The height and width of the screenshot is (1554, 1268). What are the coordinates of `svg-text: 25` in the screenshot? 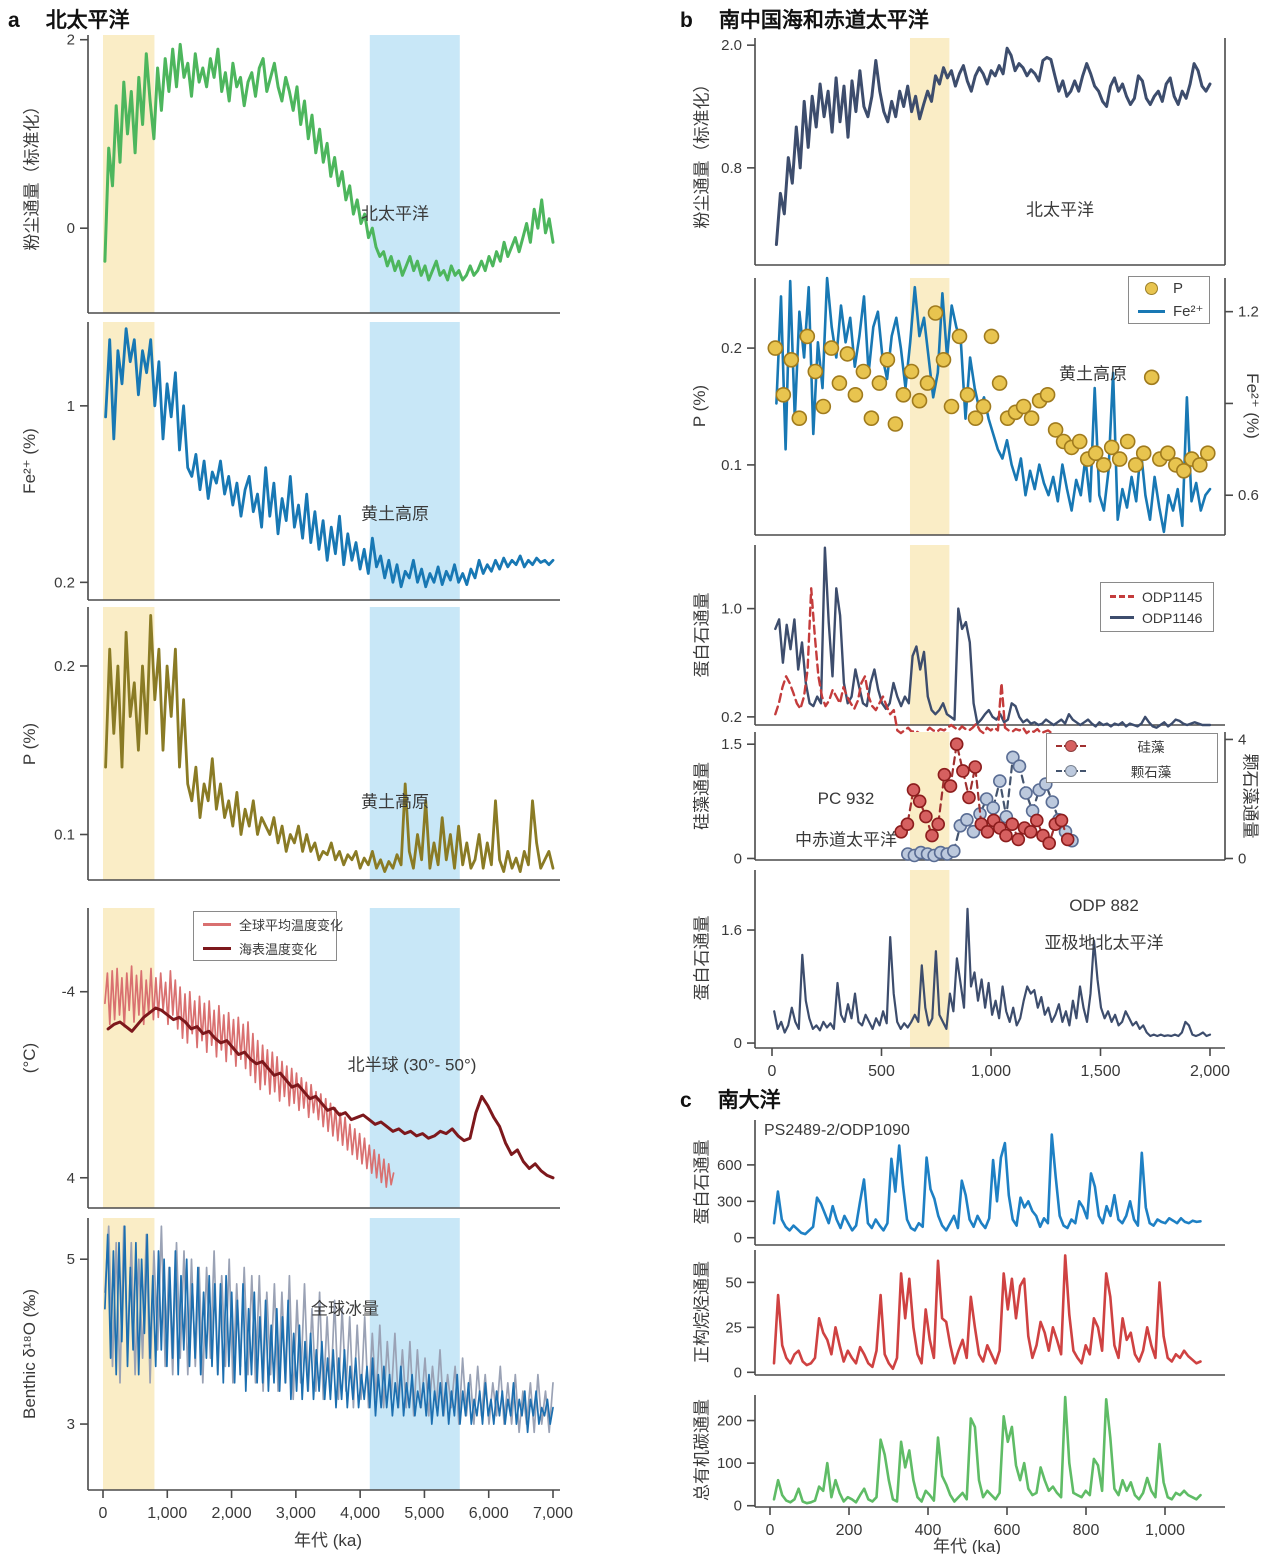 It's located at (733, 1327).